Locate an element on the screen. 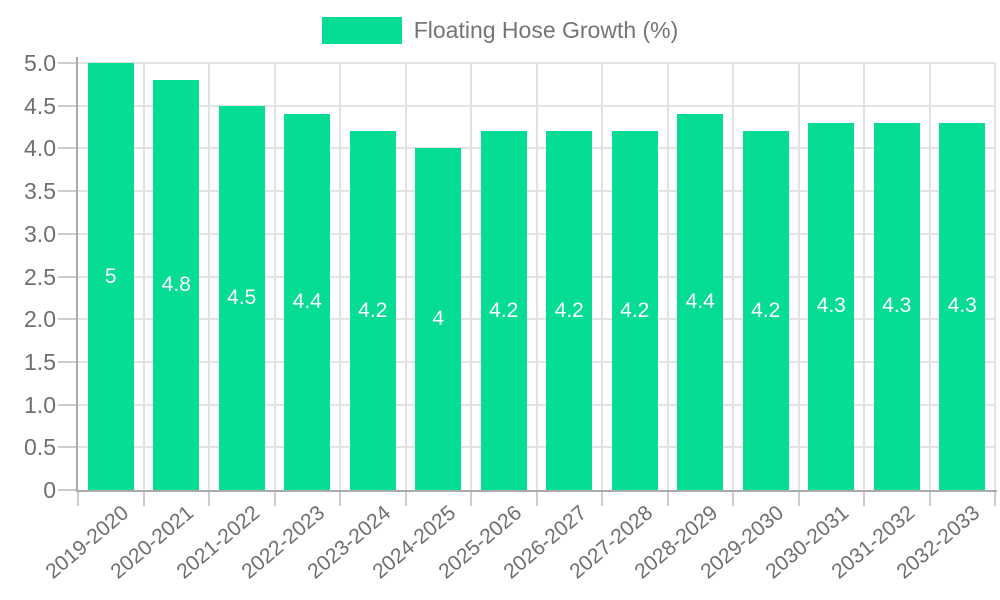 Image resolution: width=1000 pixels, height=600 pixels. y-axis-tick-label: 3.5 is located at coordinates (40, 191).